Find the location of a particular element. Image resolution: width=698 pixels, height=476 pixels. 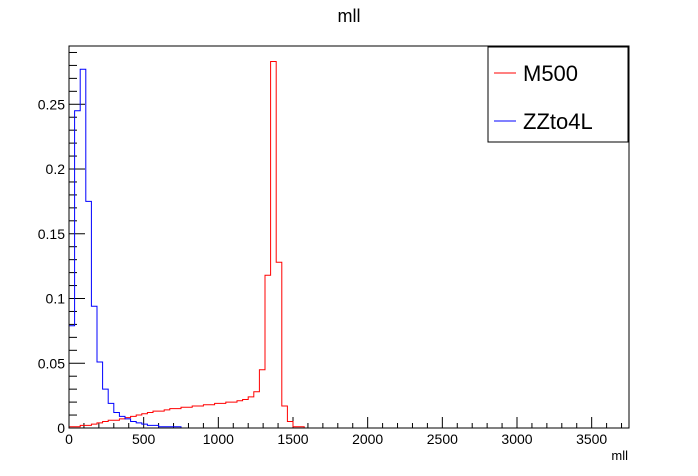

y-tick-label: 0.2 is located at coordinates (56, 169).